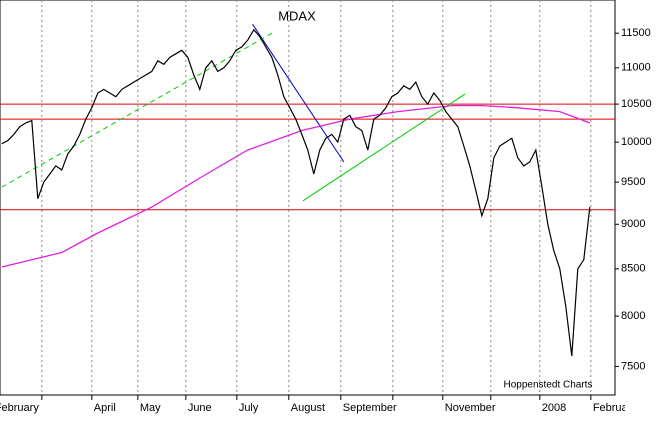 The width and height of the screenshot is (669, 425). Describe the element at coordinates (548, 385) in the screenshot. I see `annotation: Hoppenstedt Charts` at that location.